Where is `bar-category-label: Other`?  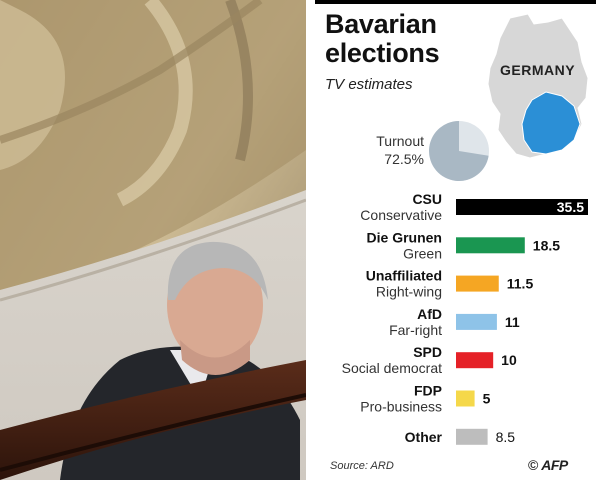 bar-category-label: Other is located at coordinates (424, 437).